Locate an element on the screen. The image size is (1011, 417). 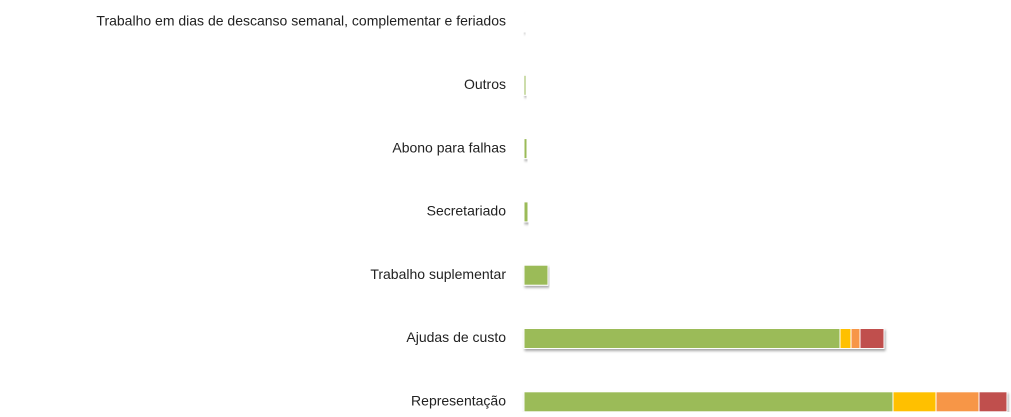
category-label: Ajudas de custo is located at coordinates (456, 337).